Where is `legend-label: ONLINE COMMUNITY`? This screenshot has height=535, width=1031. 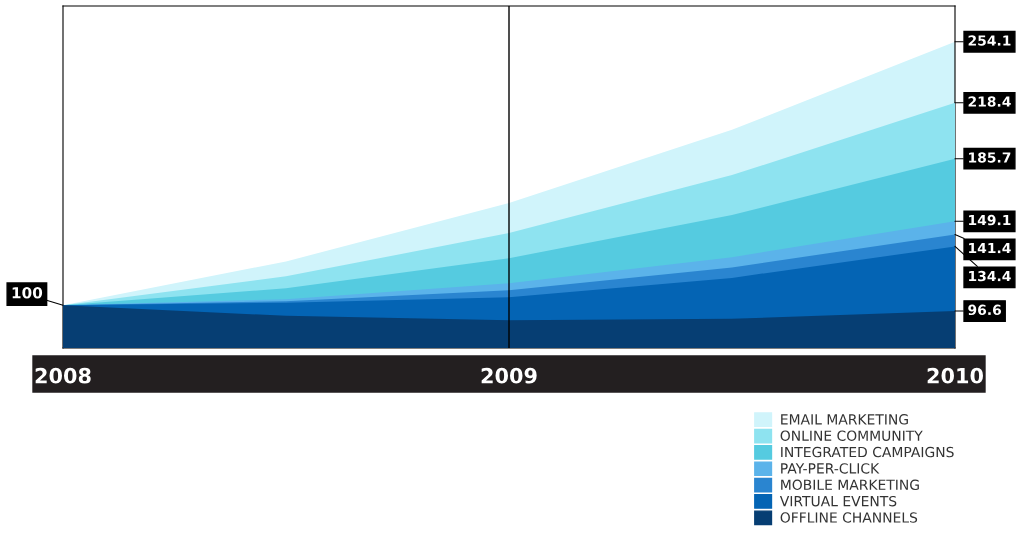 legend-label: ONLINE COMMUNITY is located at coordinates (851, 435).